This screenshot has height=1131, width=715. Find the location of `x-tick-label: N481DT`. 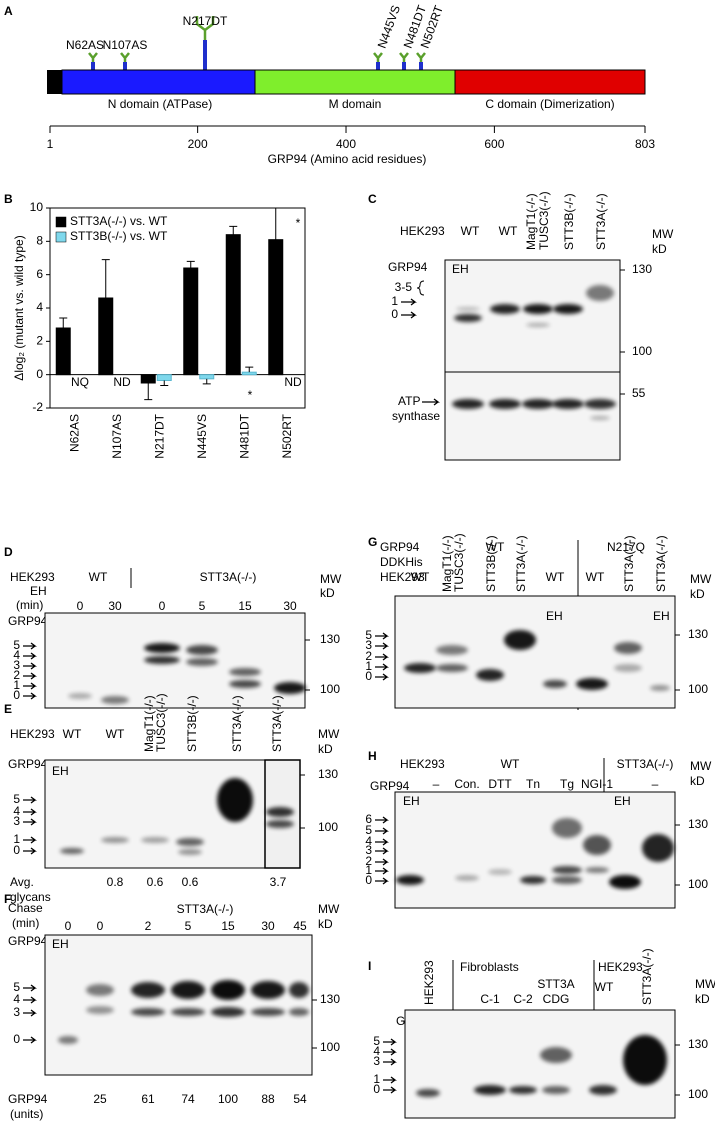

x-tick-label: N481DT is located at coordinates (244, 435).